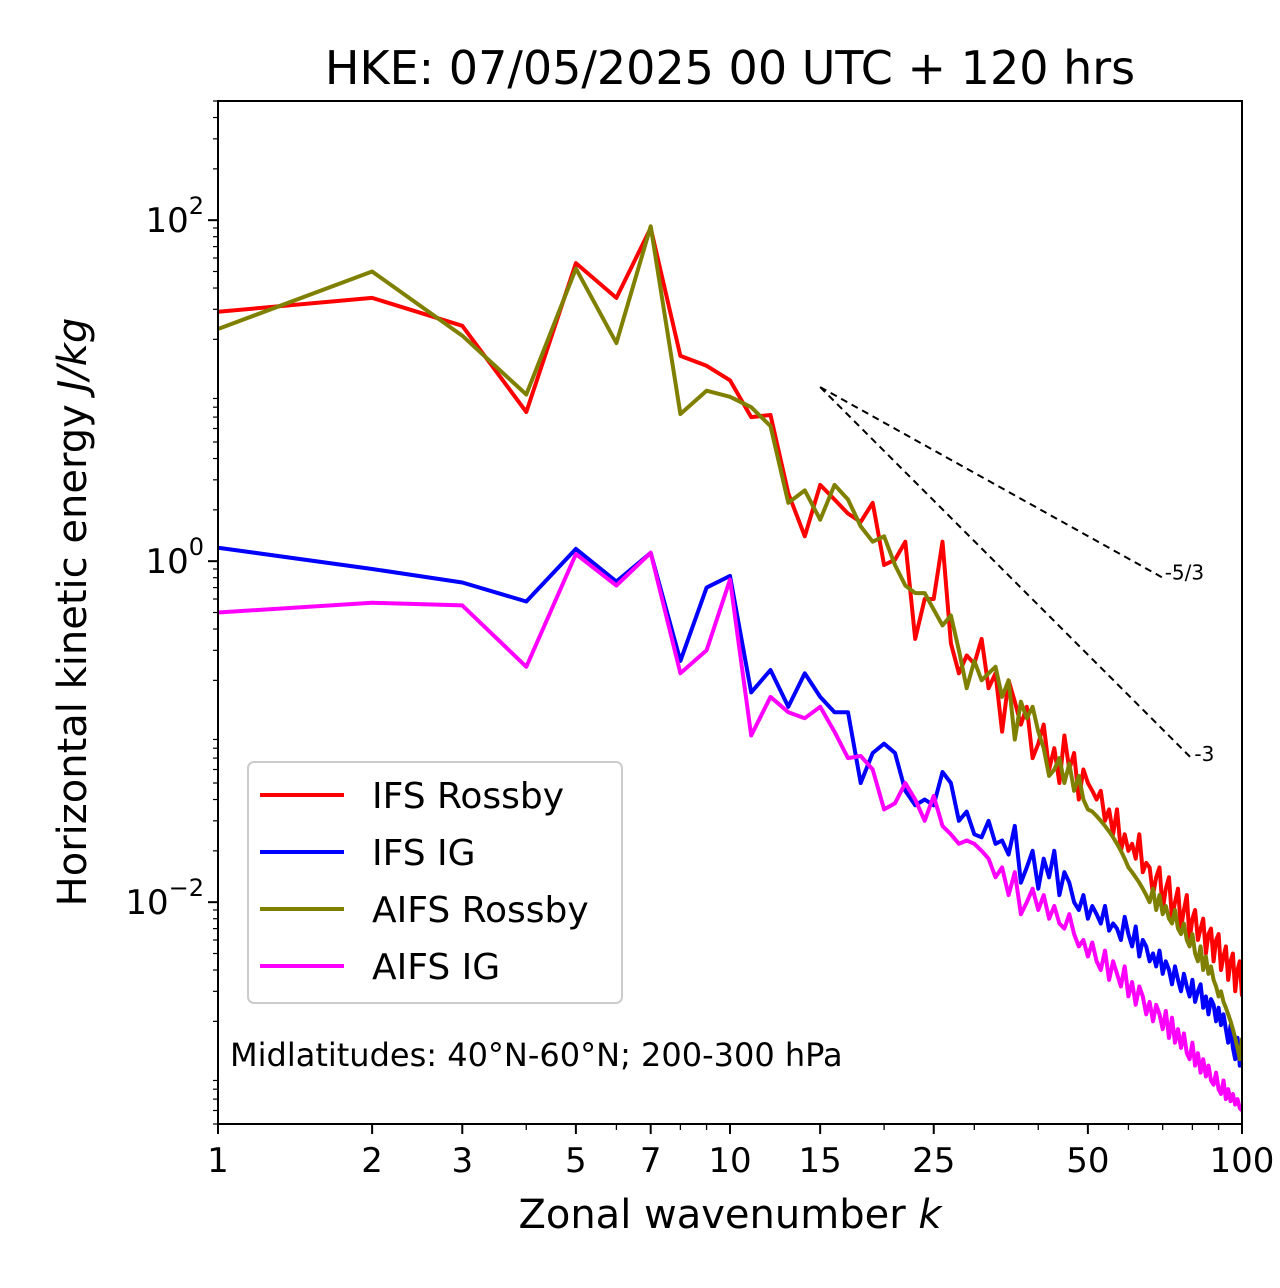 This screenshot has height=1288, width=1280. What do you see at coordinates (1204, 754) in the screenshot?
I see `slope-label: -3` at bounding box center [1204, 754].